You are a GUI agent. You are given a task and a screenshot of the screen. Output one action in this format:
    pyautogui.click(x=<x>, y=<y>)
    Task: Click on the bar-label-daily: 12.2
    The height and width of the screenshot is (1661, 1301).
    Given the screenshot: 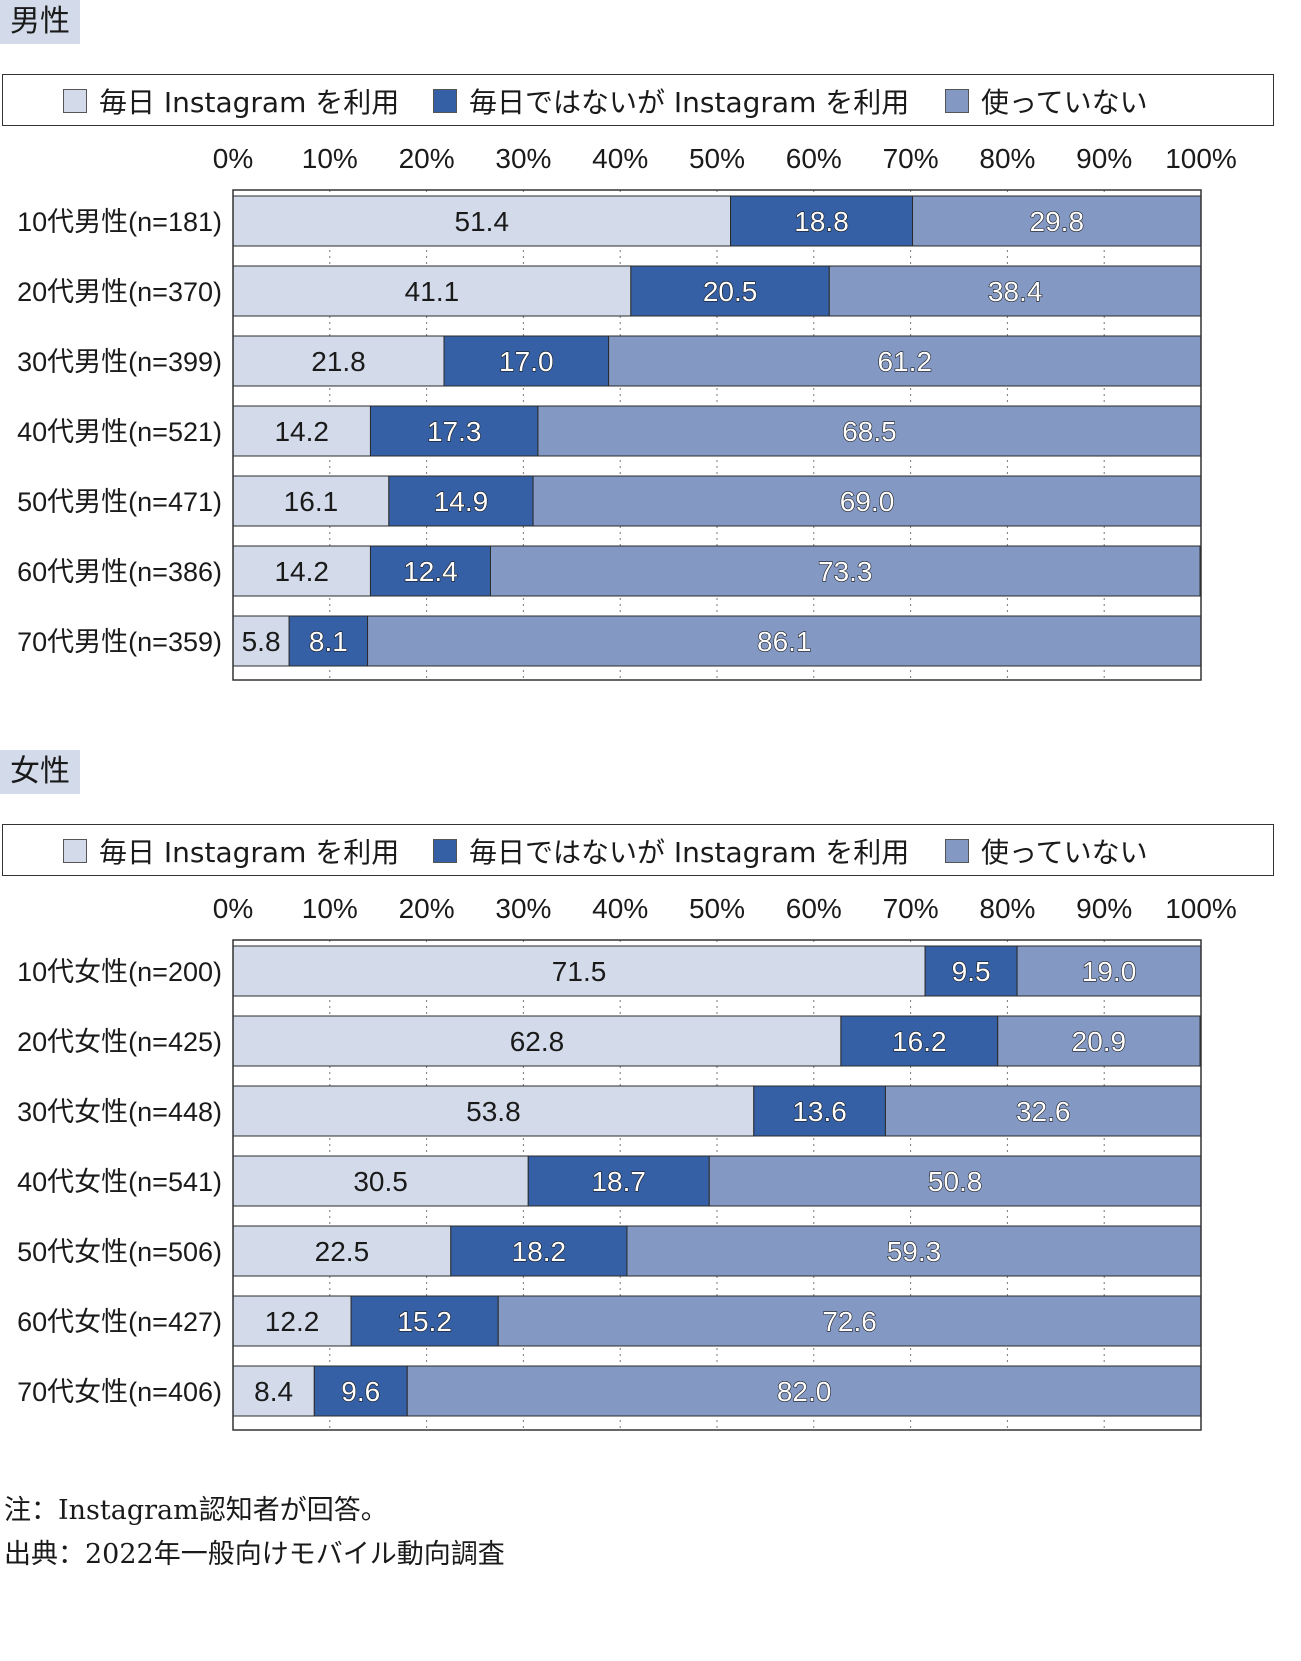 What is the action you would take?
    pyautogui.click(x=292, y=1321)
    